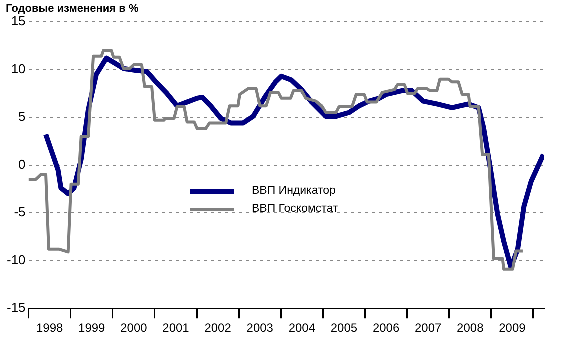  I want to click on x-tick-label: 2009, so click(512, 328).